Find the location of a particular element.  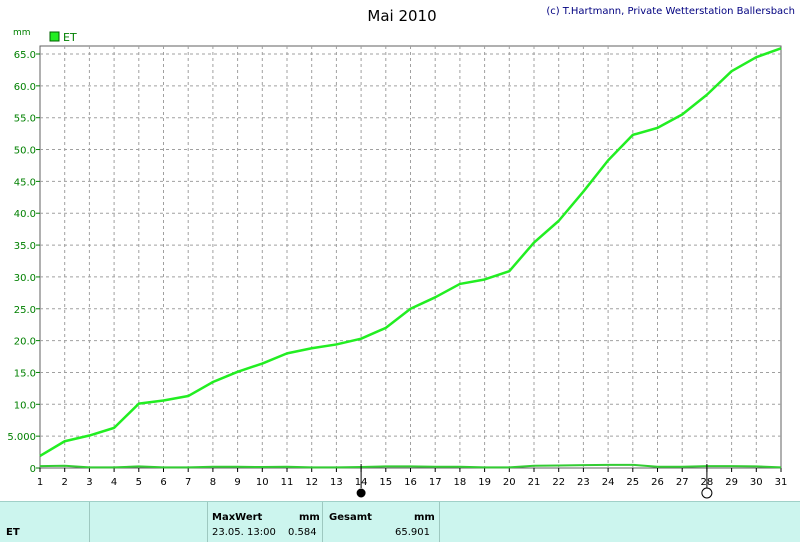

stats-total-unit: mm is located at coordinates (424, 517).